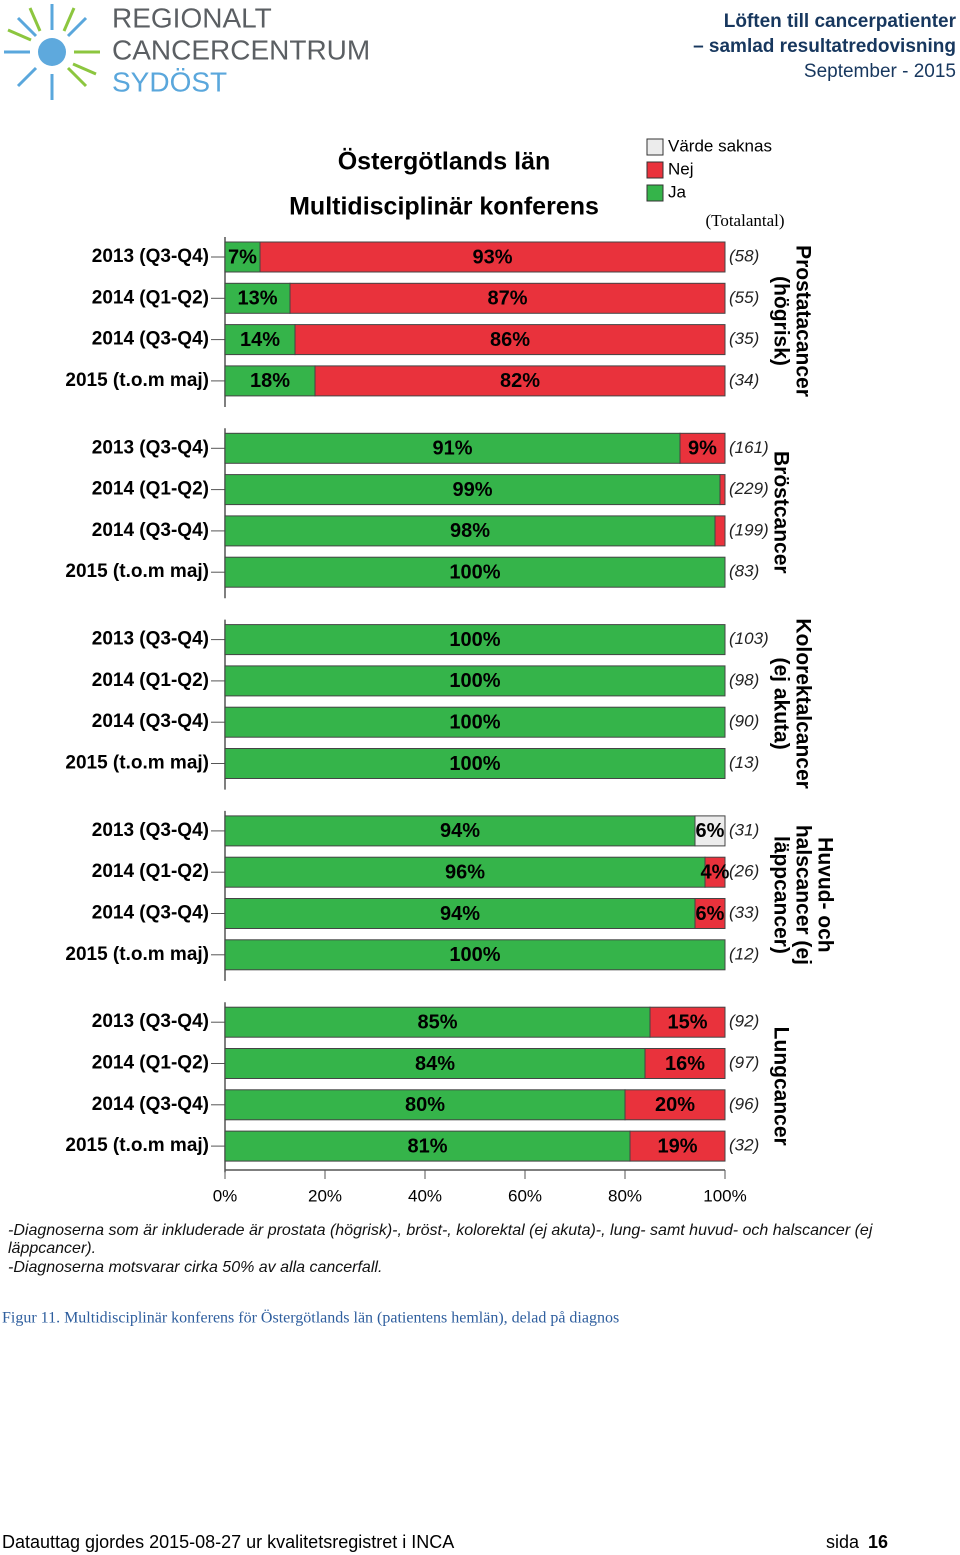 The image size is (960, 1555). Describe the element at coordinates (744, 1103) in the screenshot. I see `total-label: (96)` at that location.